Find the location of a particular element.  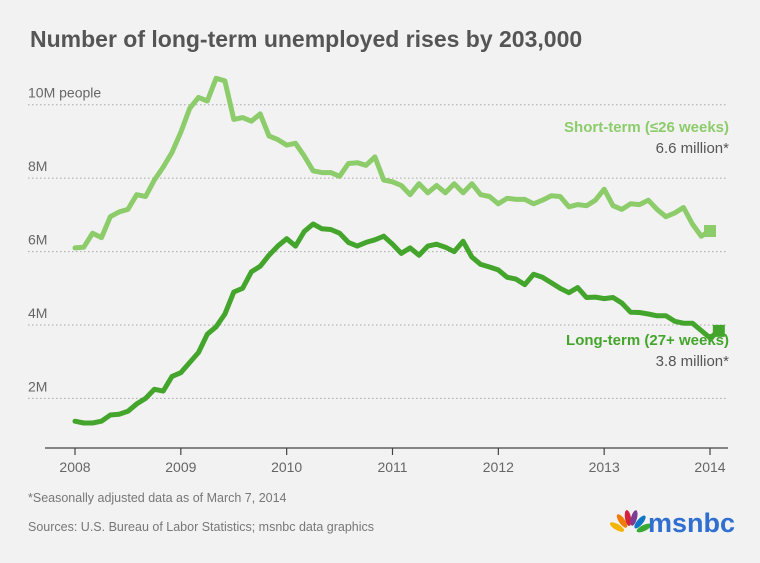

short-term-end-marker is located at coordinates (710, 231).